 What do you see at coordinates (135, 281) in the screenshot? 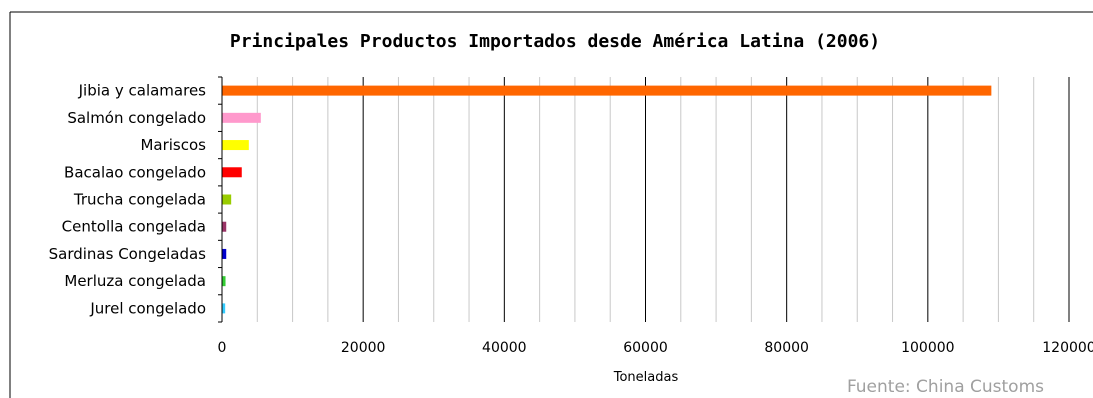
I see `category-label: Merluza congelada` at bounding box center [135, 281].